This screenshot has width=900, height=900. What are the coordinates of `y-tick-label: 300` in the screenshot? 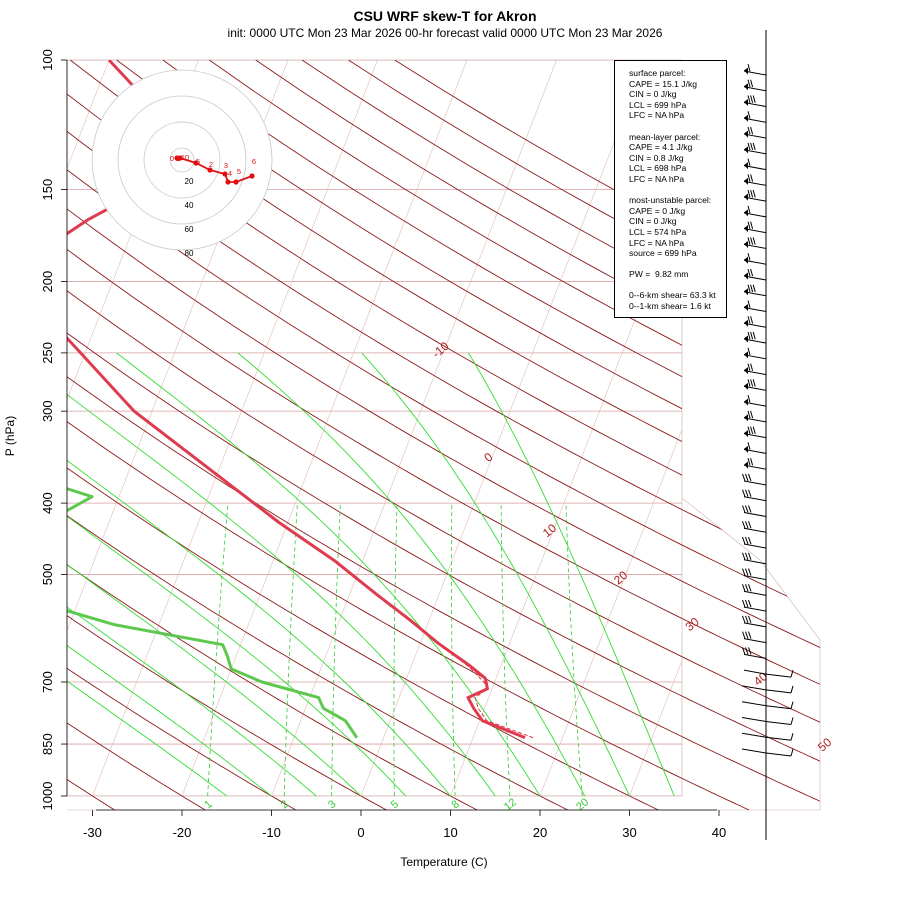 It's located at (47, 411).